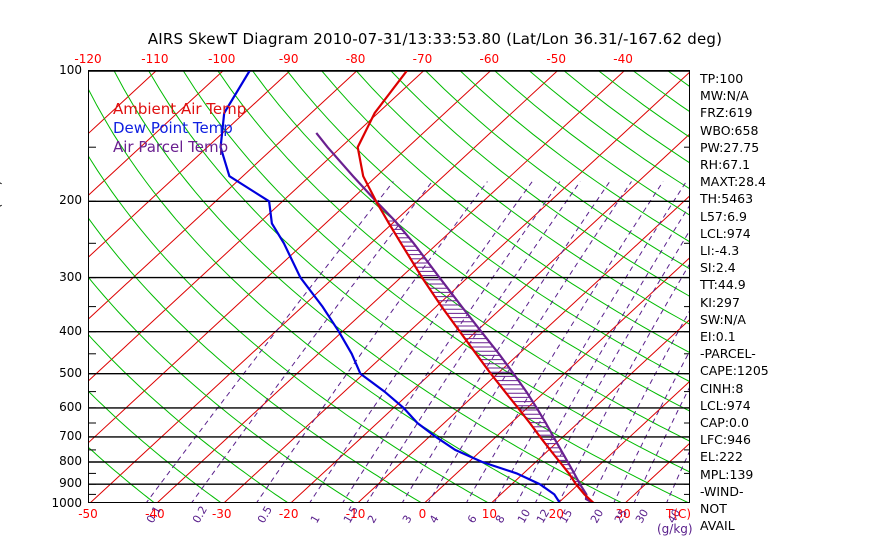 The height and width of the screenshot is (560, 870). Describe the element at coordinates (623, 59) in the screenshot. I see `temp-tick-label-top: -40` at that location.